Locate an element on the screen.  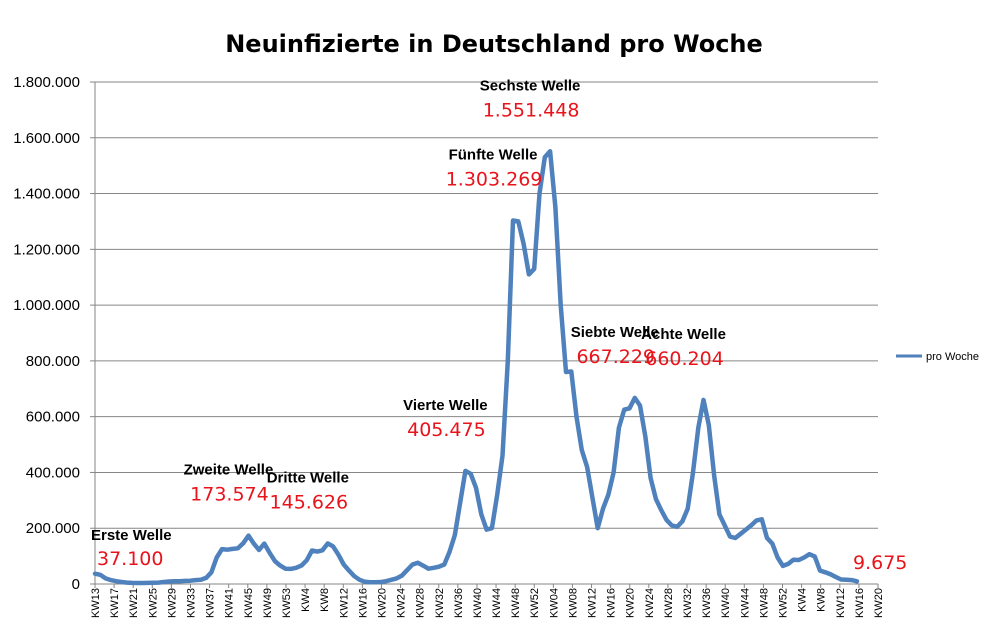
y-tick-label: 1.000.000 is located at coordinates (46, 305).